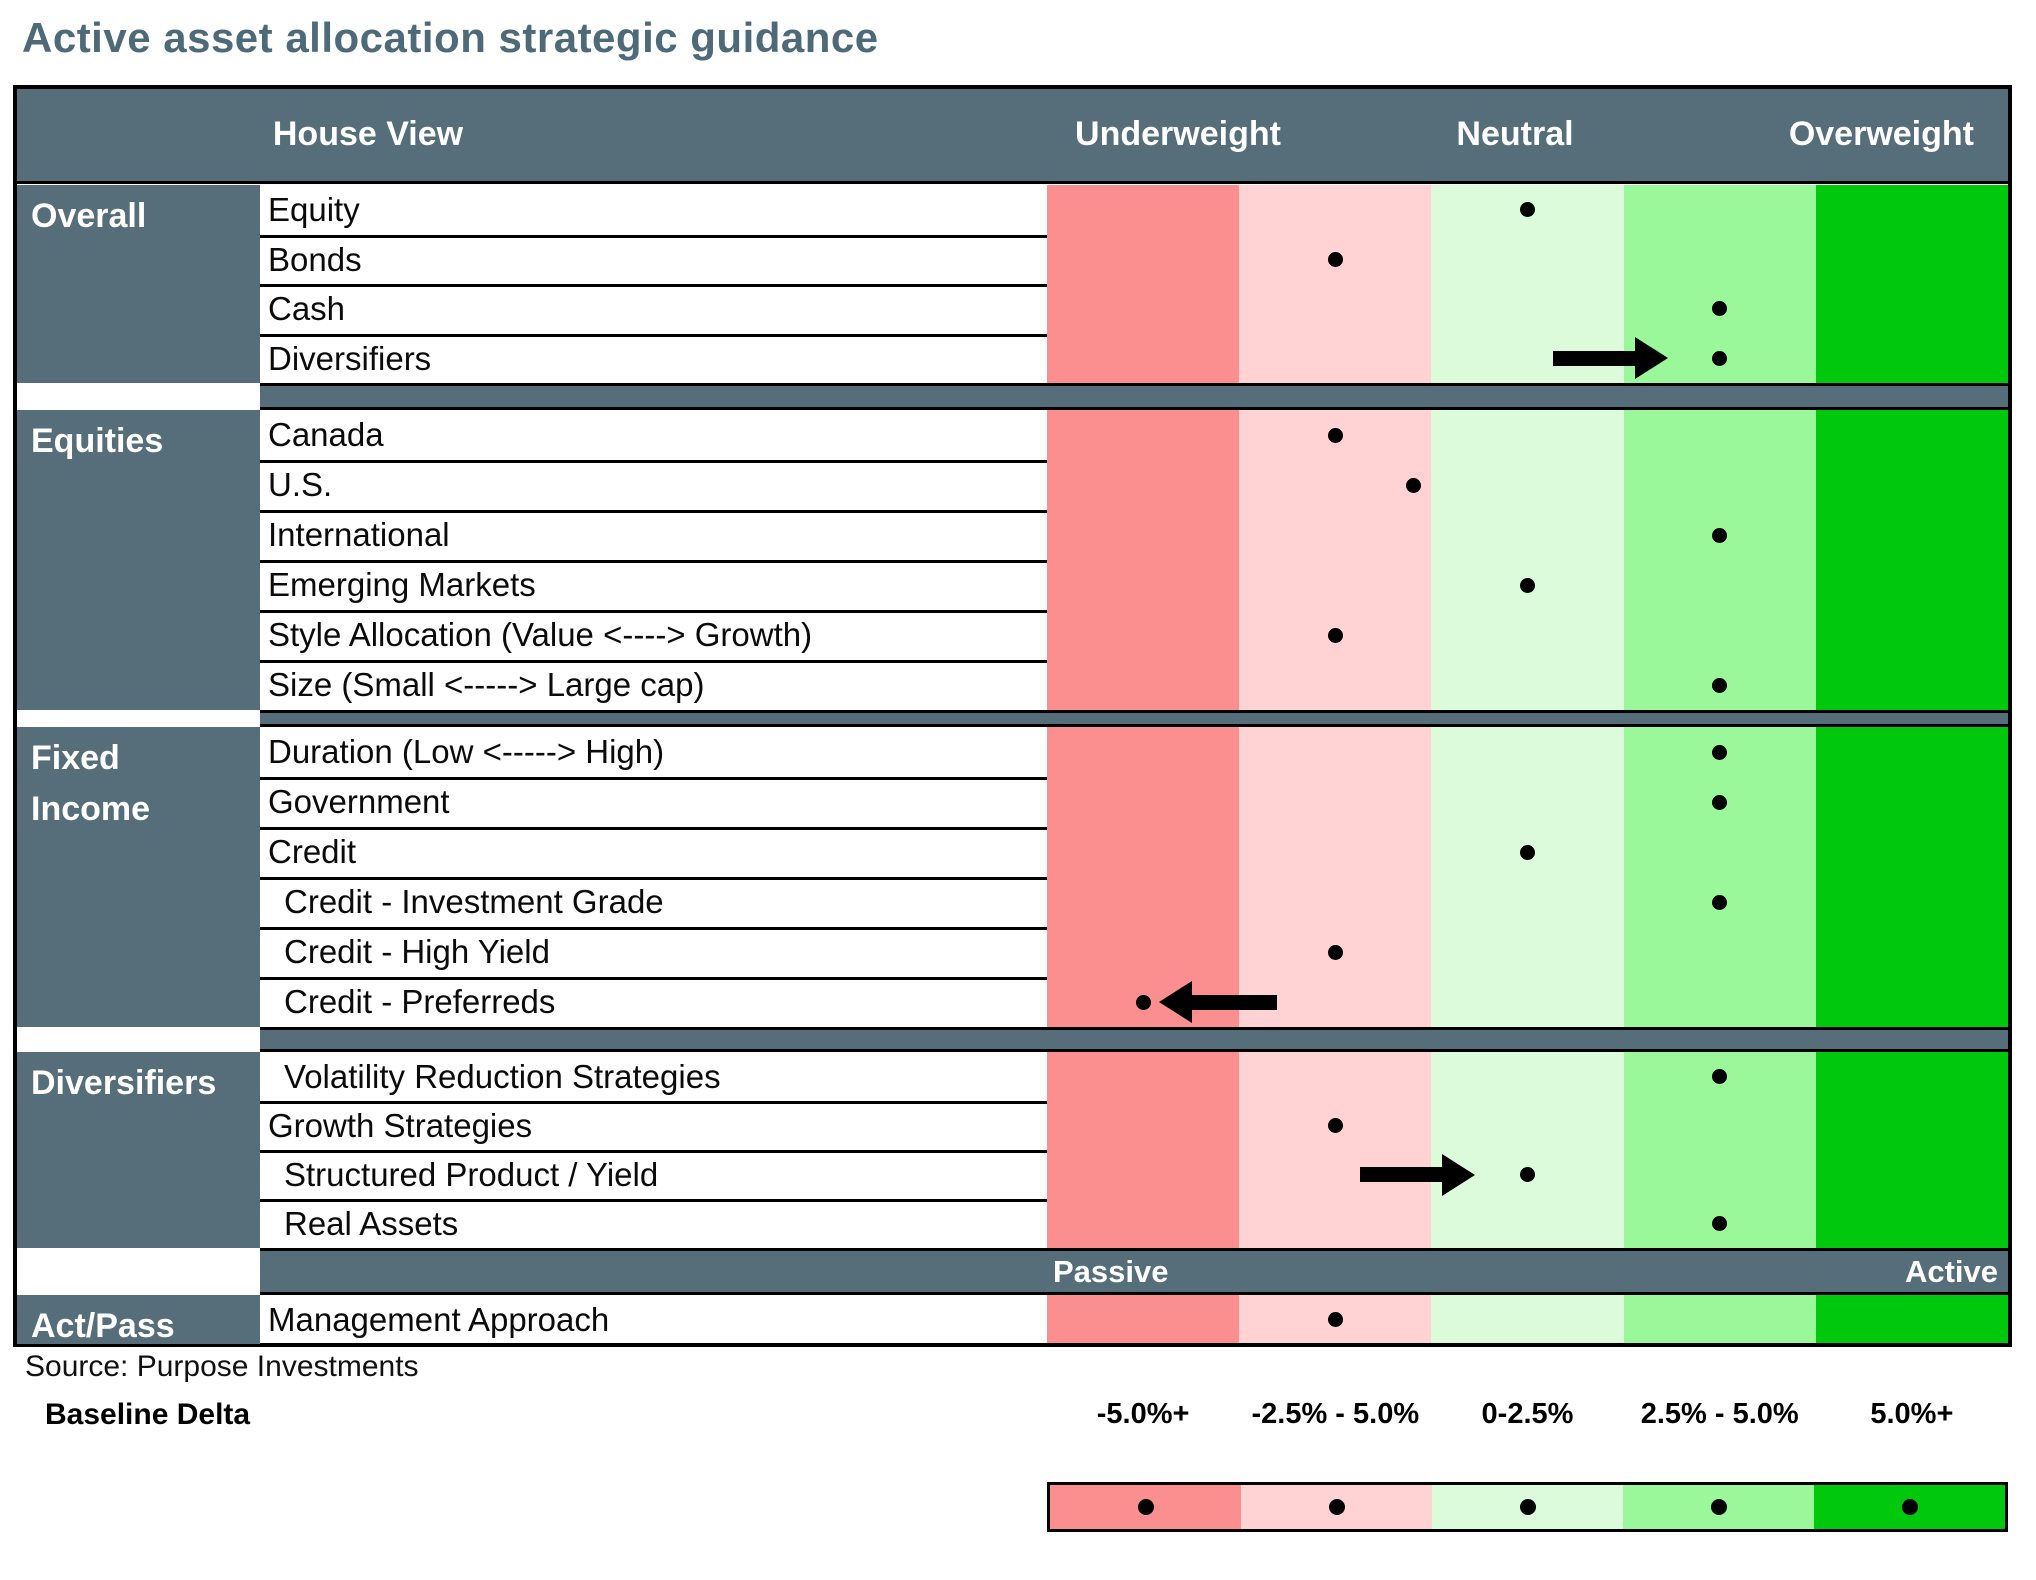 The width and height of the screenshot is (2036, 1580). Describe the element at coordinates (1335, 1414) in the screenshot. I see `delta-scale-label-2: -2.5% - 5.0%` at that location.